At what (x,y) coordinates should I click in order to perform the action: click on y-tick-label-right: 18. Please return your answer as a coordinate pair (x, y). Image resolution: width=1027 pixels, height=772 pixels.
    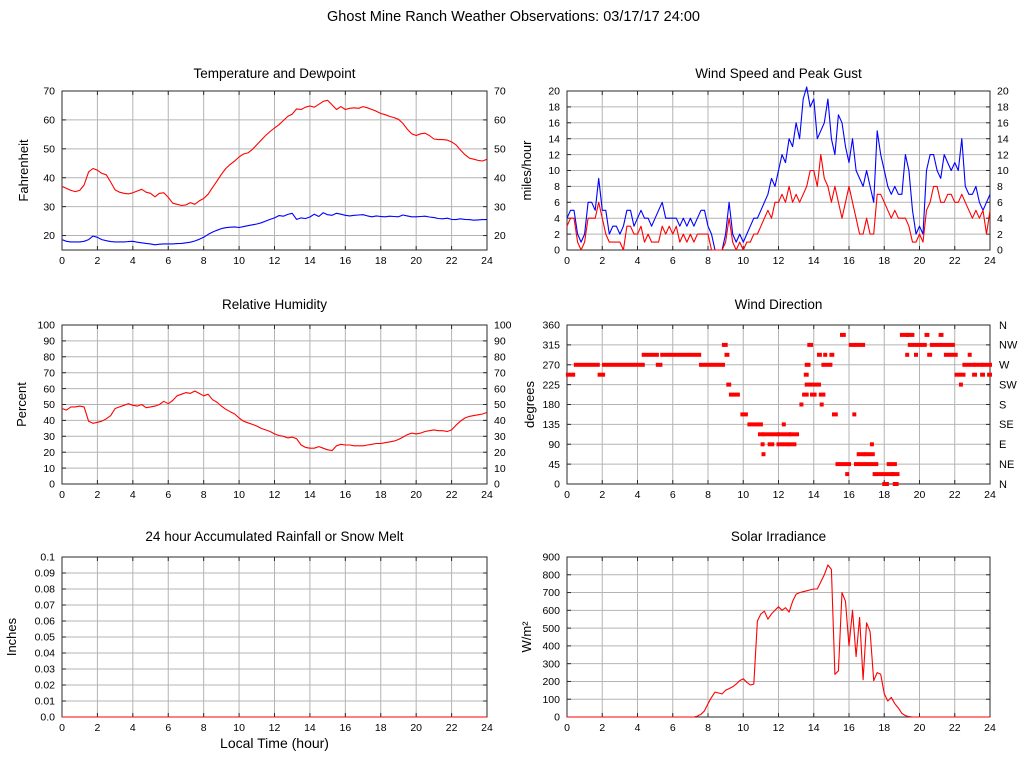
    Looking at the image, I should click on (1003, 108).